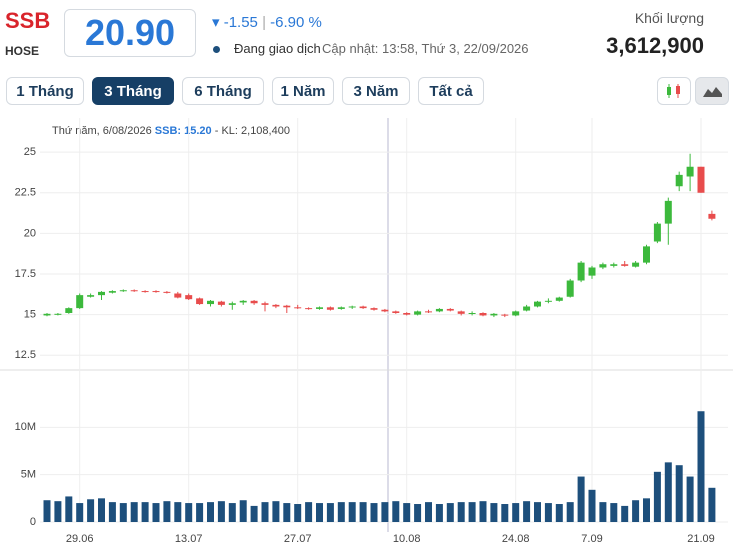 The image size is (733, 551). Describe the element at coordinates (303, 91) in the screenshot. I see `range-button: 1 Năm` at that location.